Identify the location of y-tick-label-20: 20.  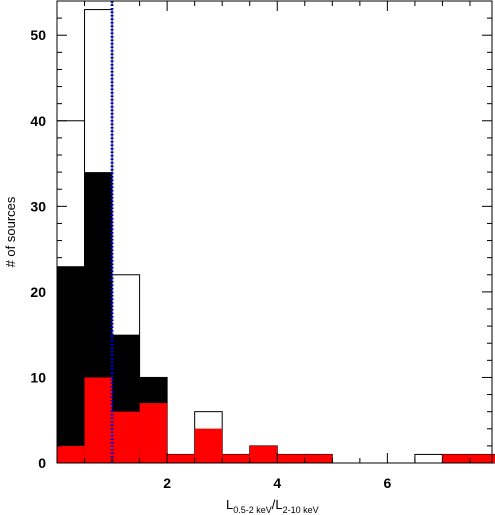
(38, 292).